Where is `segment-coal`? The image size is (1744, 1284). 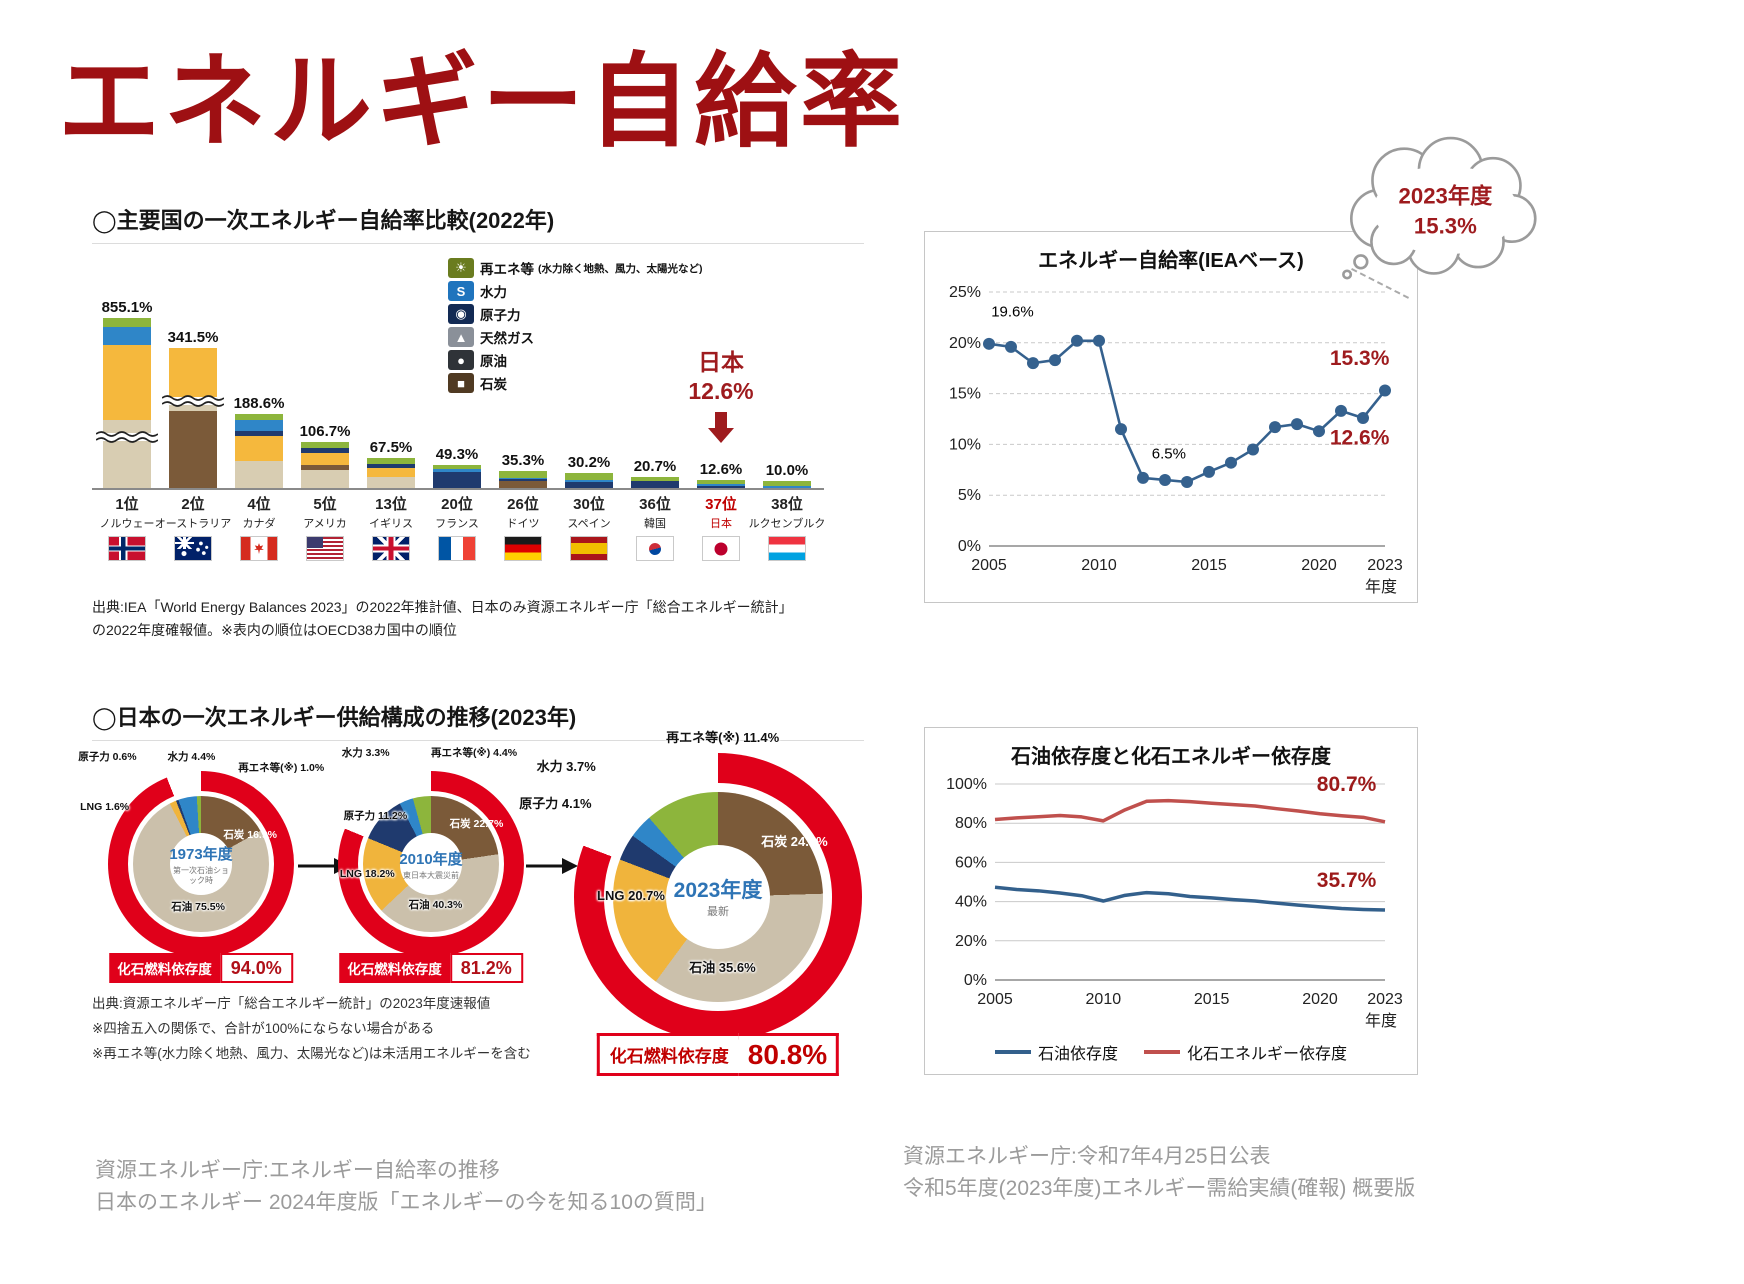
segment-coal is located at coordinates (325, 467).